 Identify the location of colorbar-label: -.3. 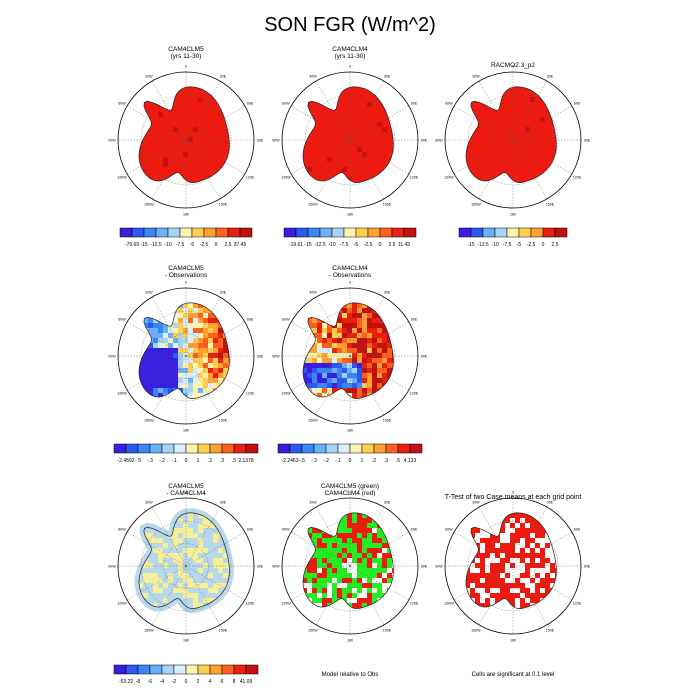
(150, 461).